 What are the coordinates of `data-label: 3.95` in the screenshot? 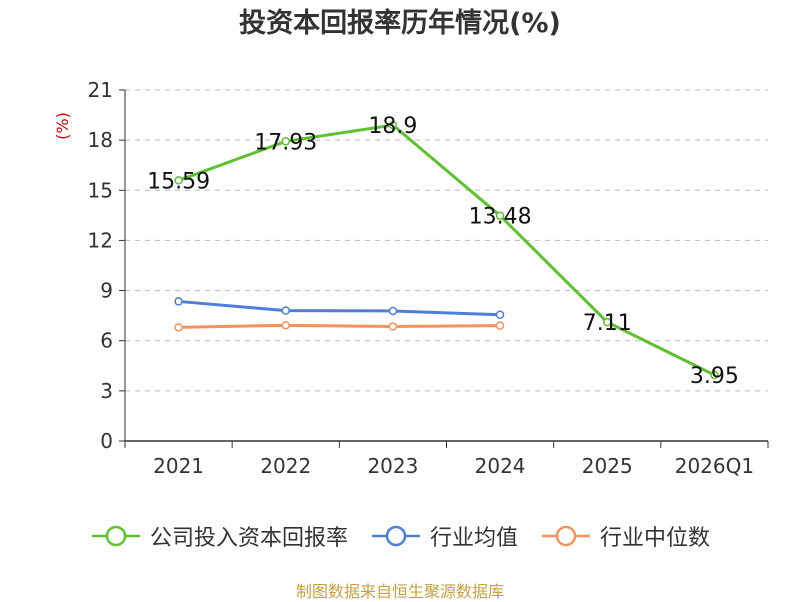 It's located at (714, 376).